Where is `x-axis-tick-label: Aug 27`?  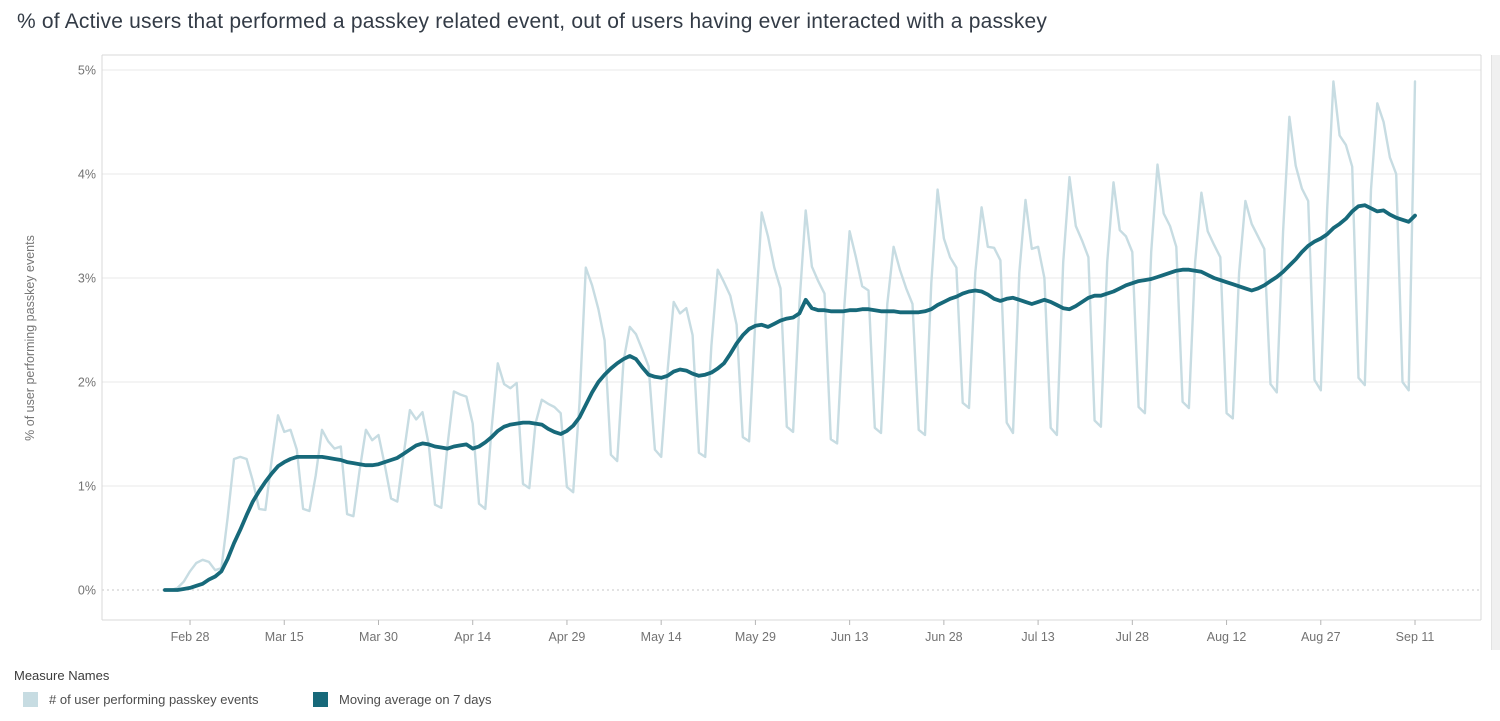
x-axis-tick-label: Aug 27 is located at coordinates (1321, 637).